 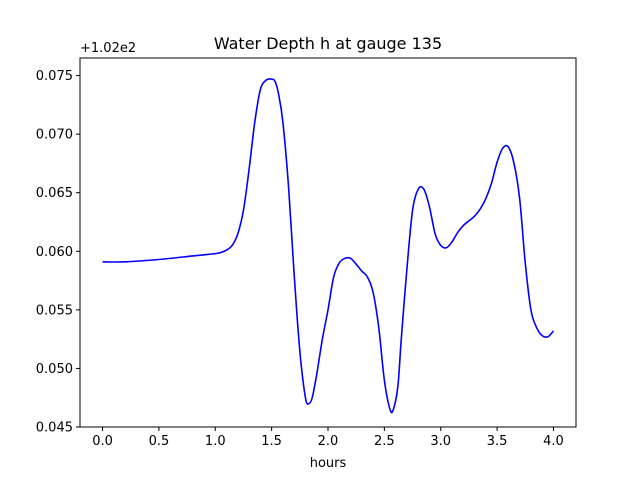 What do you see at coordinates (553, 441) in the screenshot?
I see `x-tick-label: 4.0` at bounding box center [553, 441].